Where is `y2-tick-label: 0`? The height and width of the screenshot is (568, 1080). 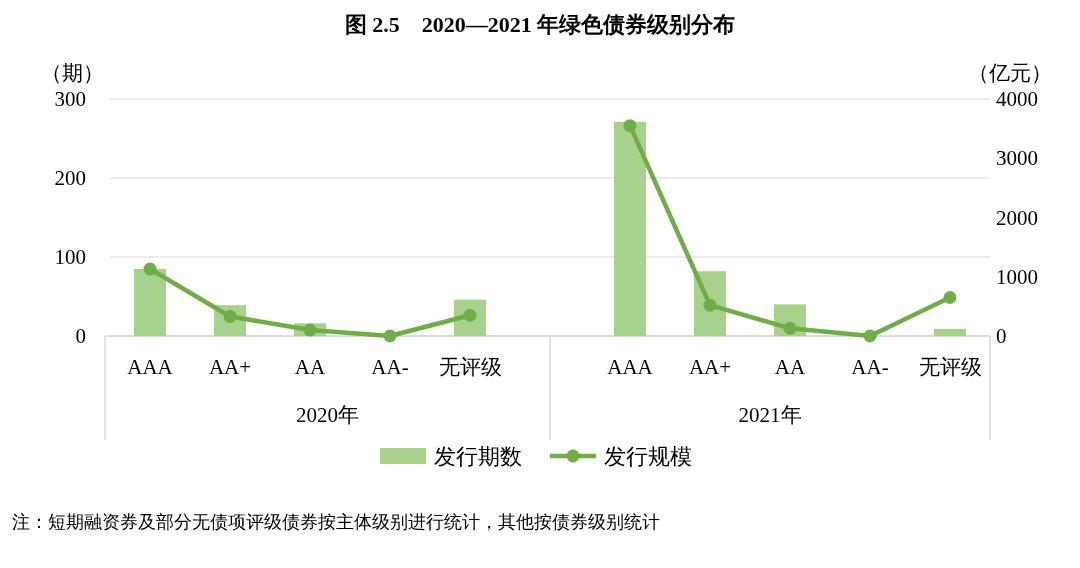
y2-tick-label: 0 is located at coordinates (1001, 336).